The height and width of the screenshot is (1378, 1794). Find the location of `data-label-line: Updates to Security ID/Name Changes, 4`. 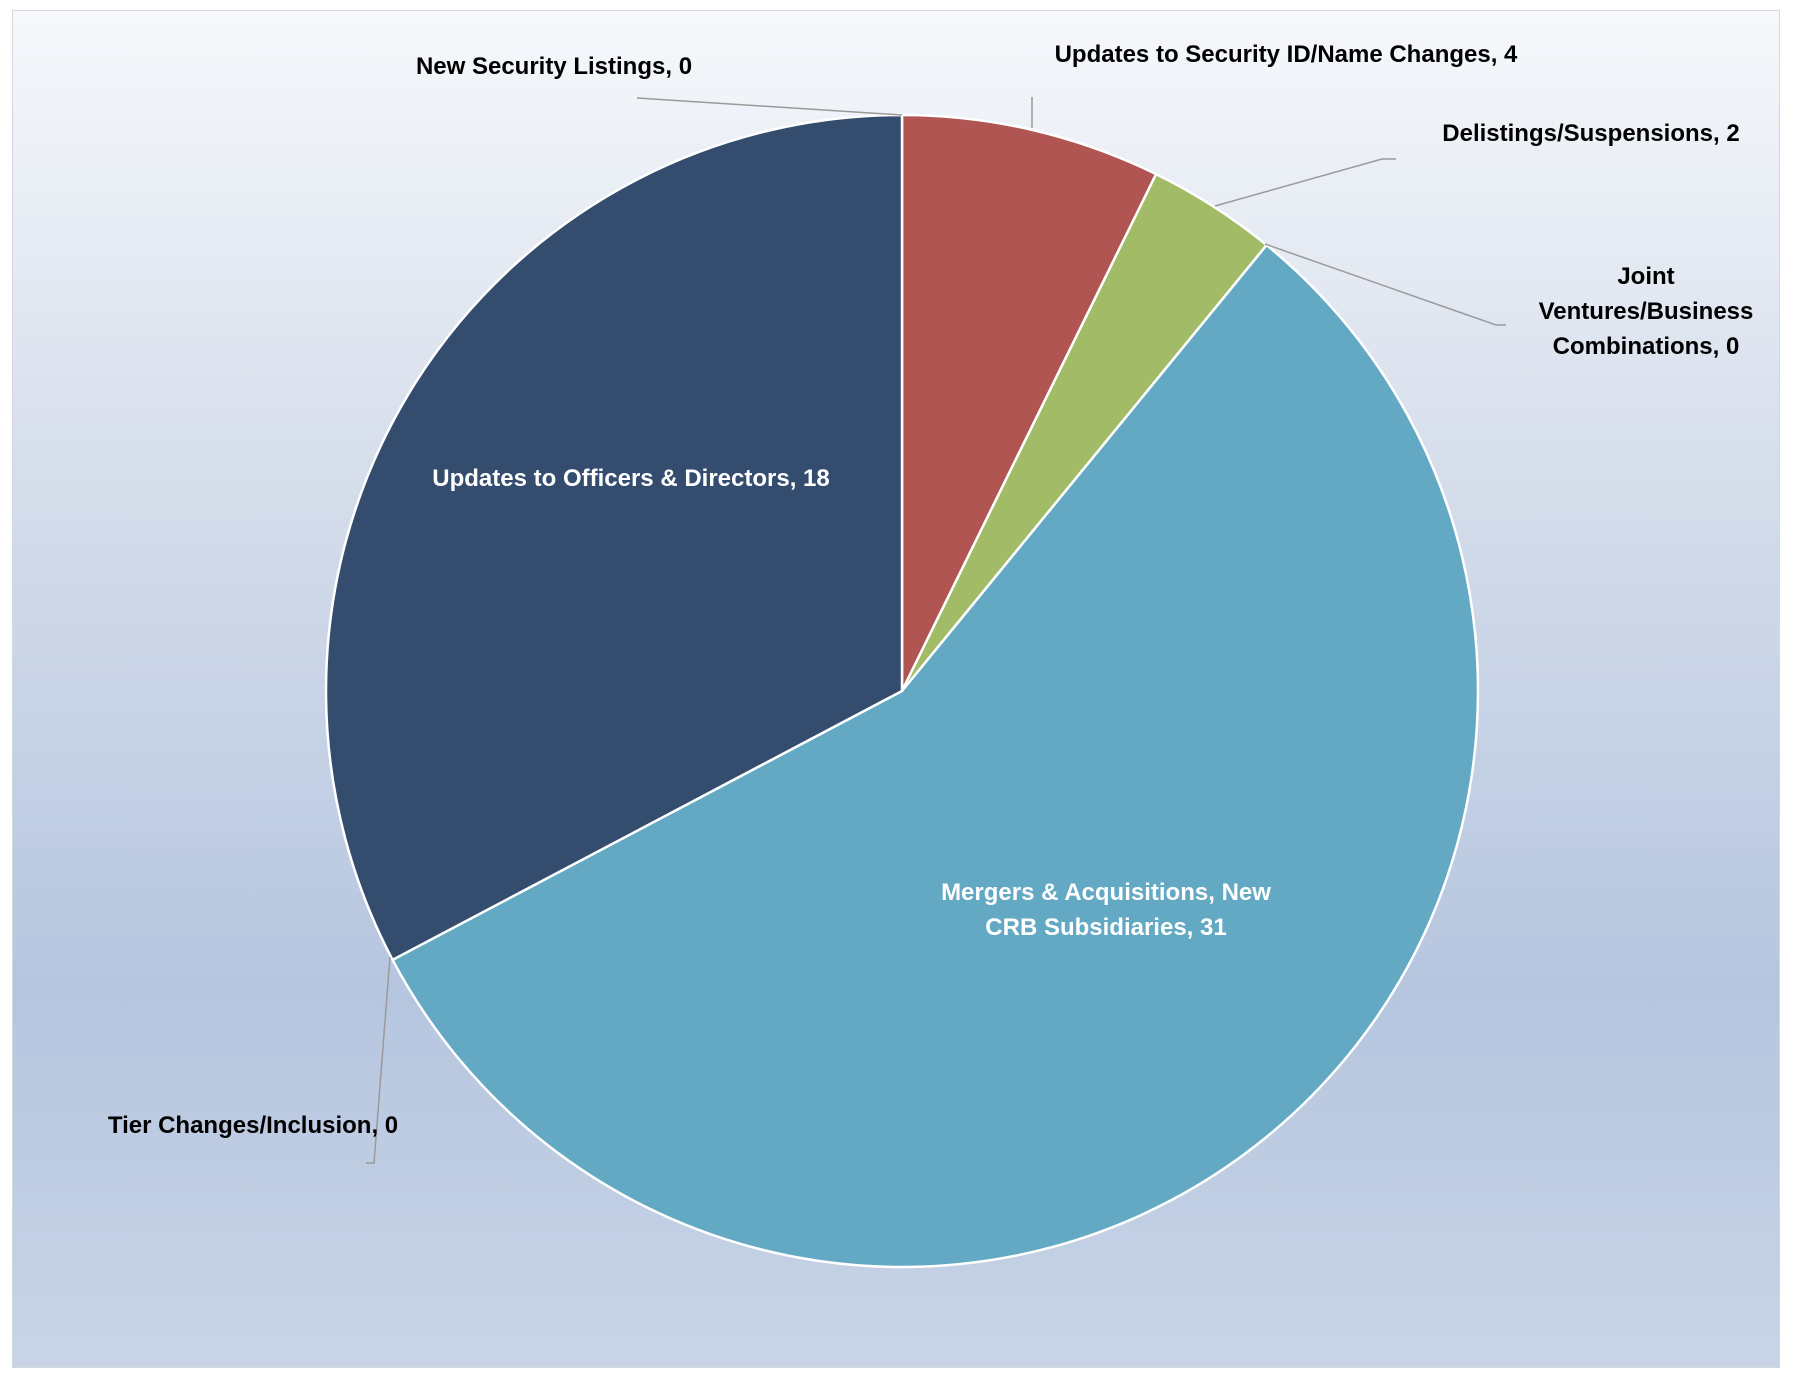

data-label-line: Updates to Security ID/Name Changes, 4 is located at coordinates (1286, 54).